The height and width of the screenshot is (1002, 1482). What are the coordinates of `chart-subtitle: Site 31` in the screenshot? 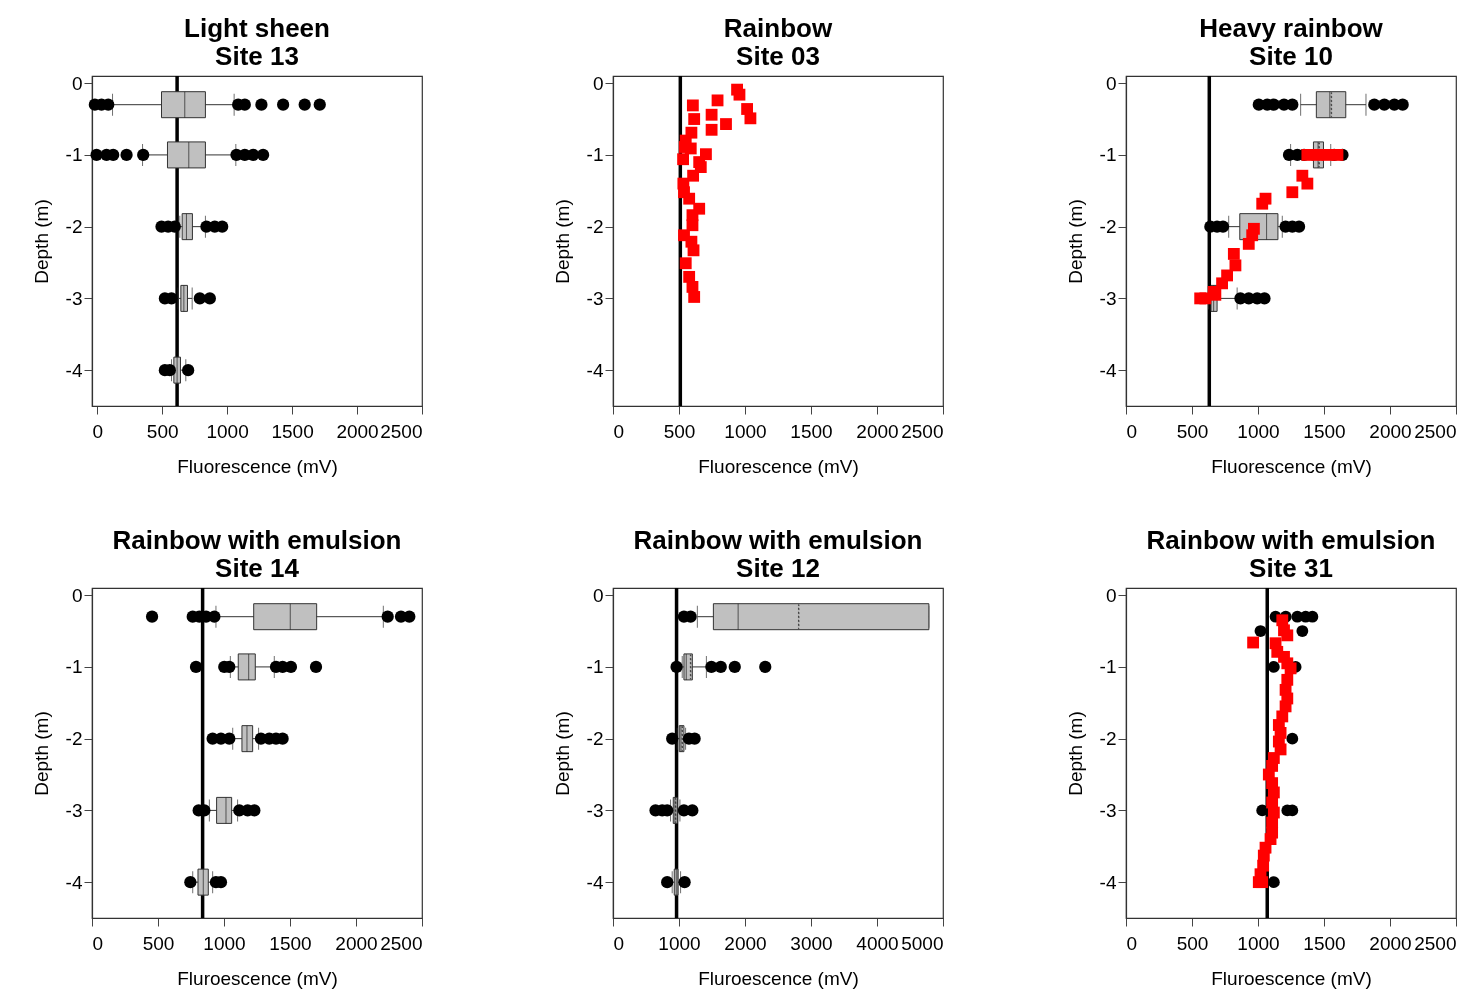 It's located at (1291, 568).